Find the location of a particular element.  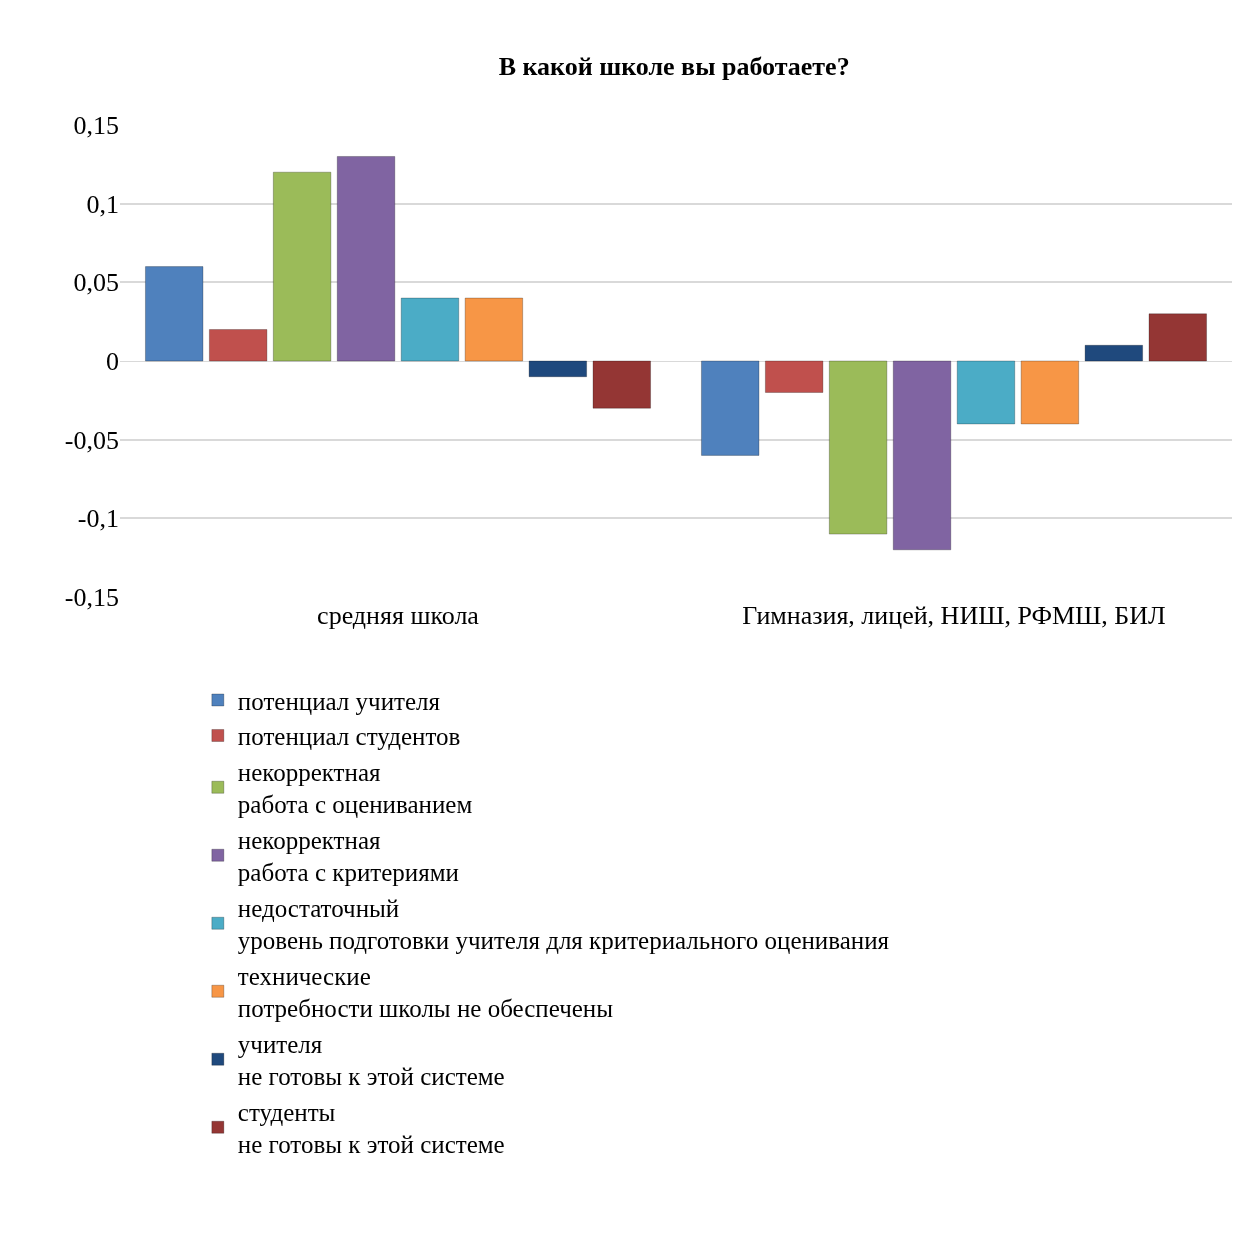

y-tick-label: -0,05 is located at coordinates (91, 440).